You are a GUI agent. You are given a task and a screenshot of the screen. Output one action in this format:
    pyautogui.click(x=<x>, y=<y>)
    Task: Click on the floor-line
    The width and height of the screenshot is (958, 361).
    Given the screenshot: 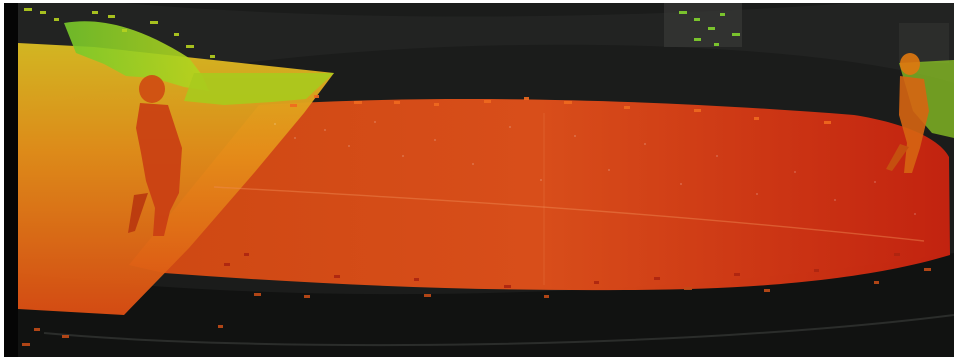 What is the action you would take?
    pyautogui.click(x=569, y=214)
    